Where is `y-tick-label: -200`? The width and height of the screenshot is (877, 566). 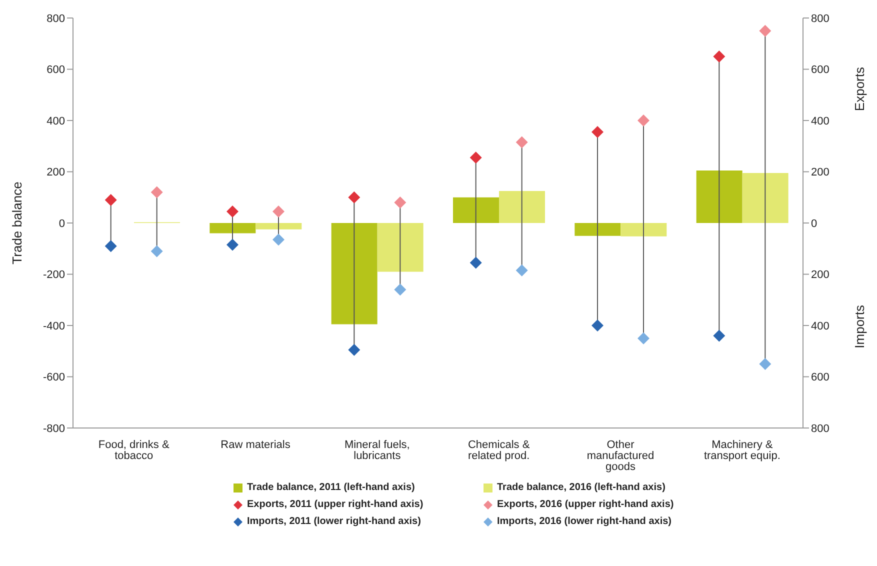
y-tick-label: -200 is located at coordinates (53, 275).